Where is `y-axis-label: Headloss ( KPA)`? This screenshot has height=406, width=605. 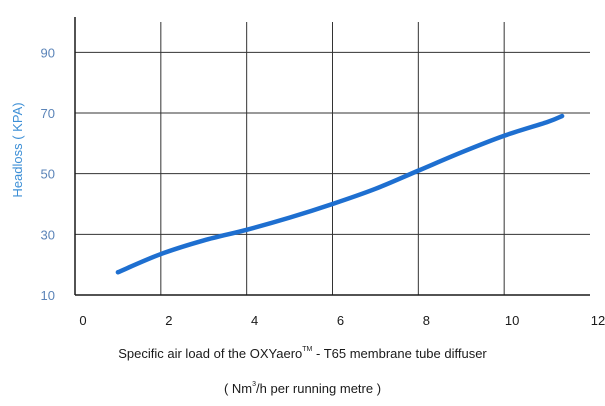 y-axis-label: Headloss ( KPA) is located at coordinates (17, 149).